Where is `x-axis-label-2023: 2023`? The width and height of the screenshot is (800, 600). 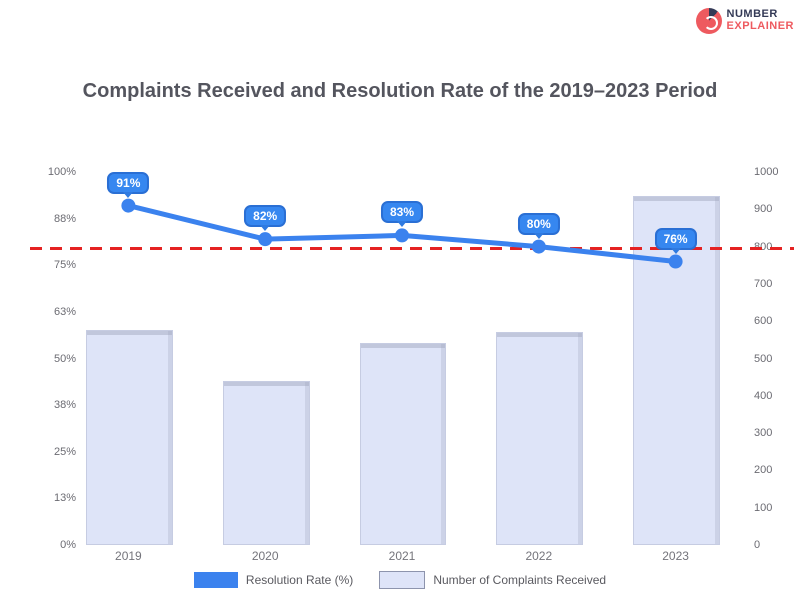
x-axis-label-2023: 2023 is located at coordinates (675, 556).